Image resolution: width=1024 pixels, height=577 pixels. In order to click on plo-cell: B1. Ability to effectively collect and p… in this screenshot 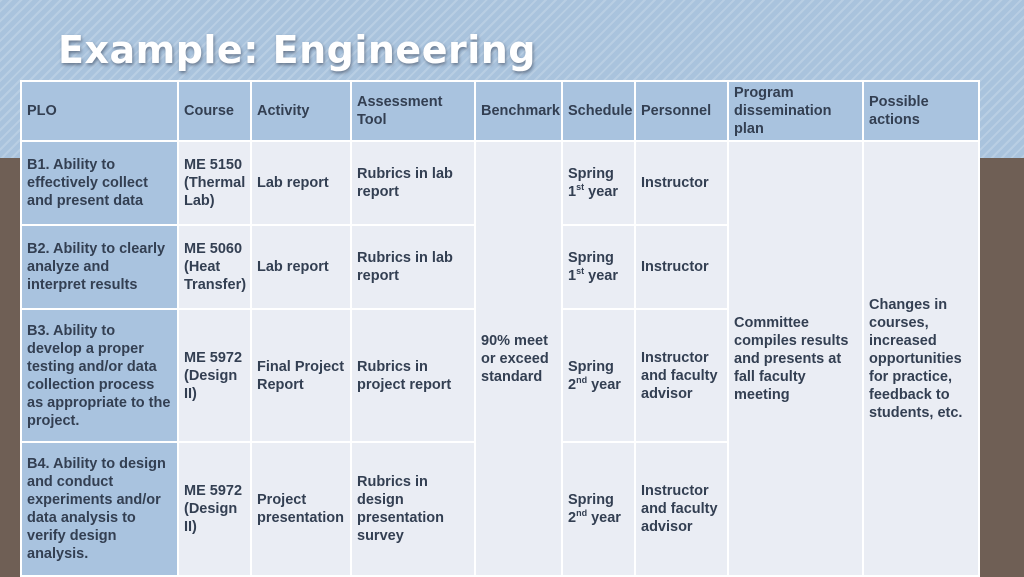, I will do `click(99, 183)`.